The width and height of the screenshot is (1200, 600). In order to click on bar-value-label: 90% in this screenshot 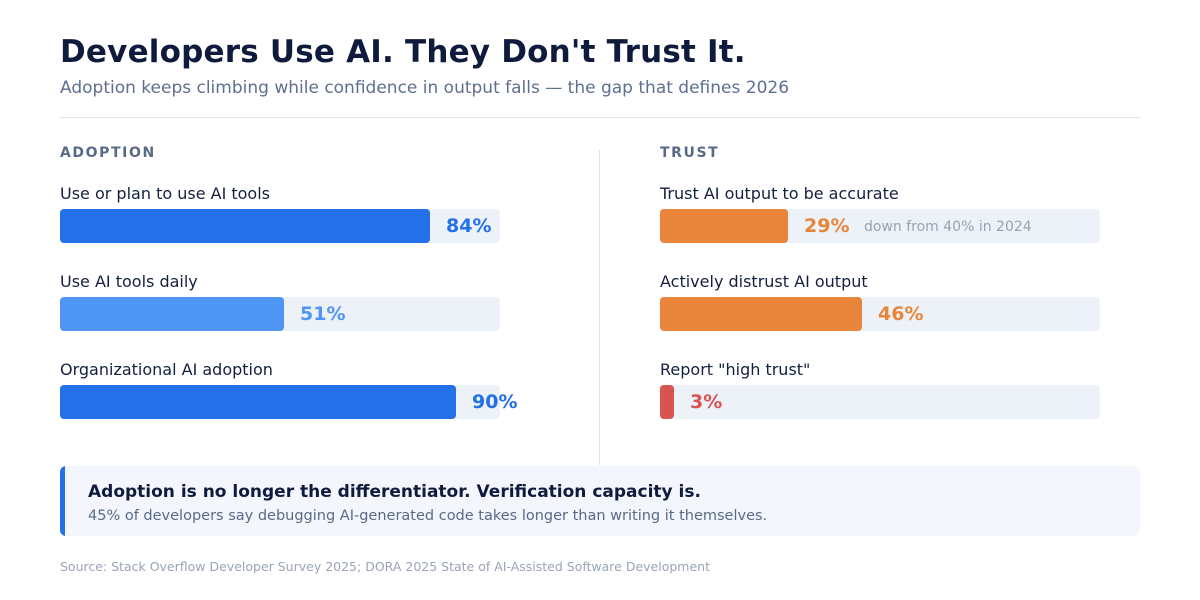, I will do `click(495, 402)`.